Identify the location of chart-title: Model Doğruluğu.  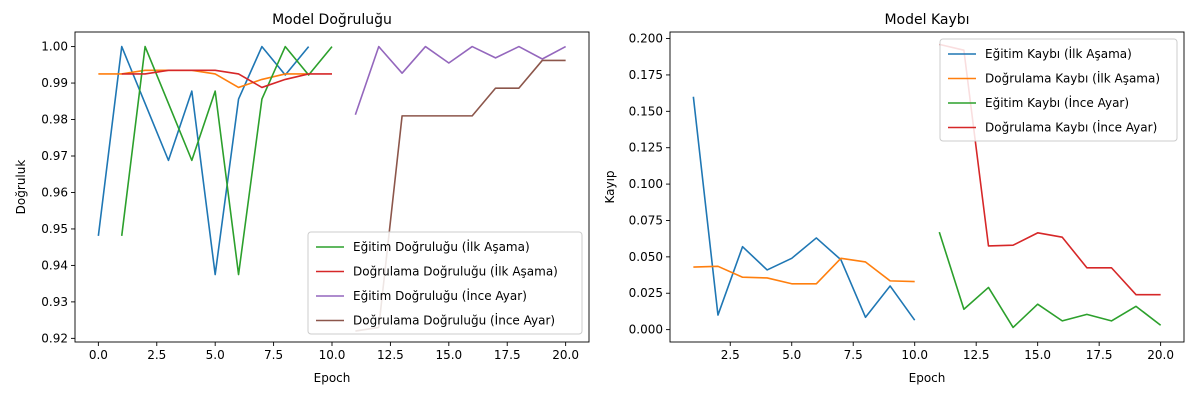
(332, 20).